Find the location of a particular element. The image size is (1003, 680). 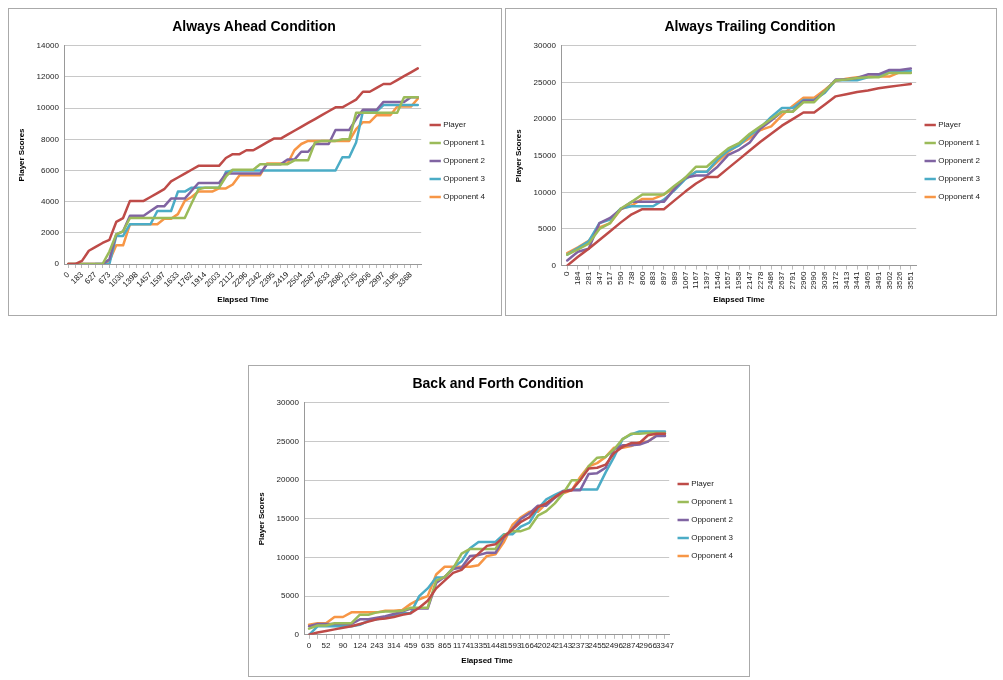

x-tick-label: 459 is located at coordinates (411, 645).